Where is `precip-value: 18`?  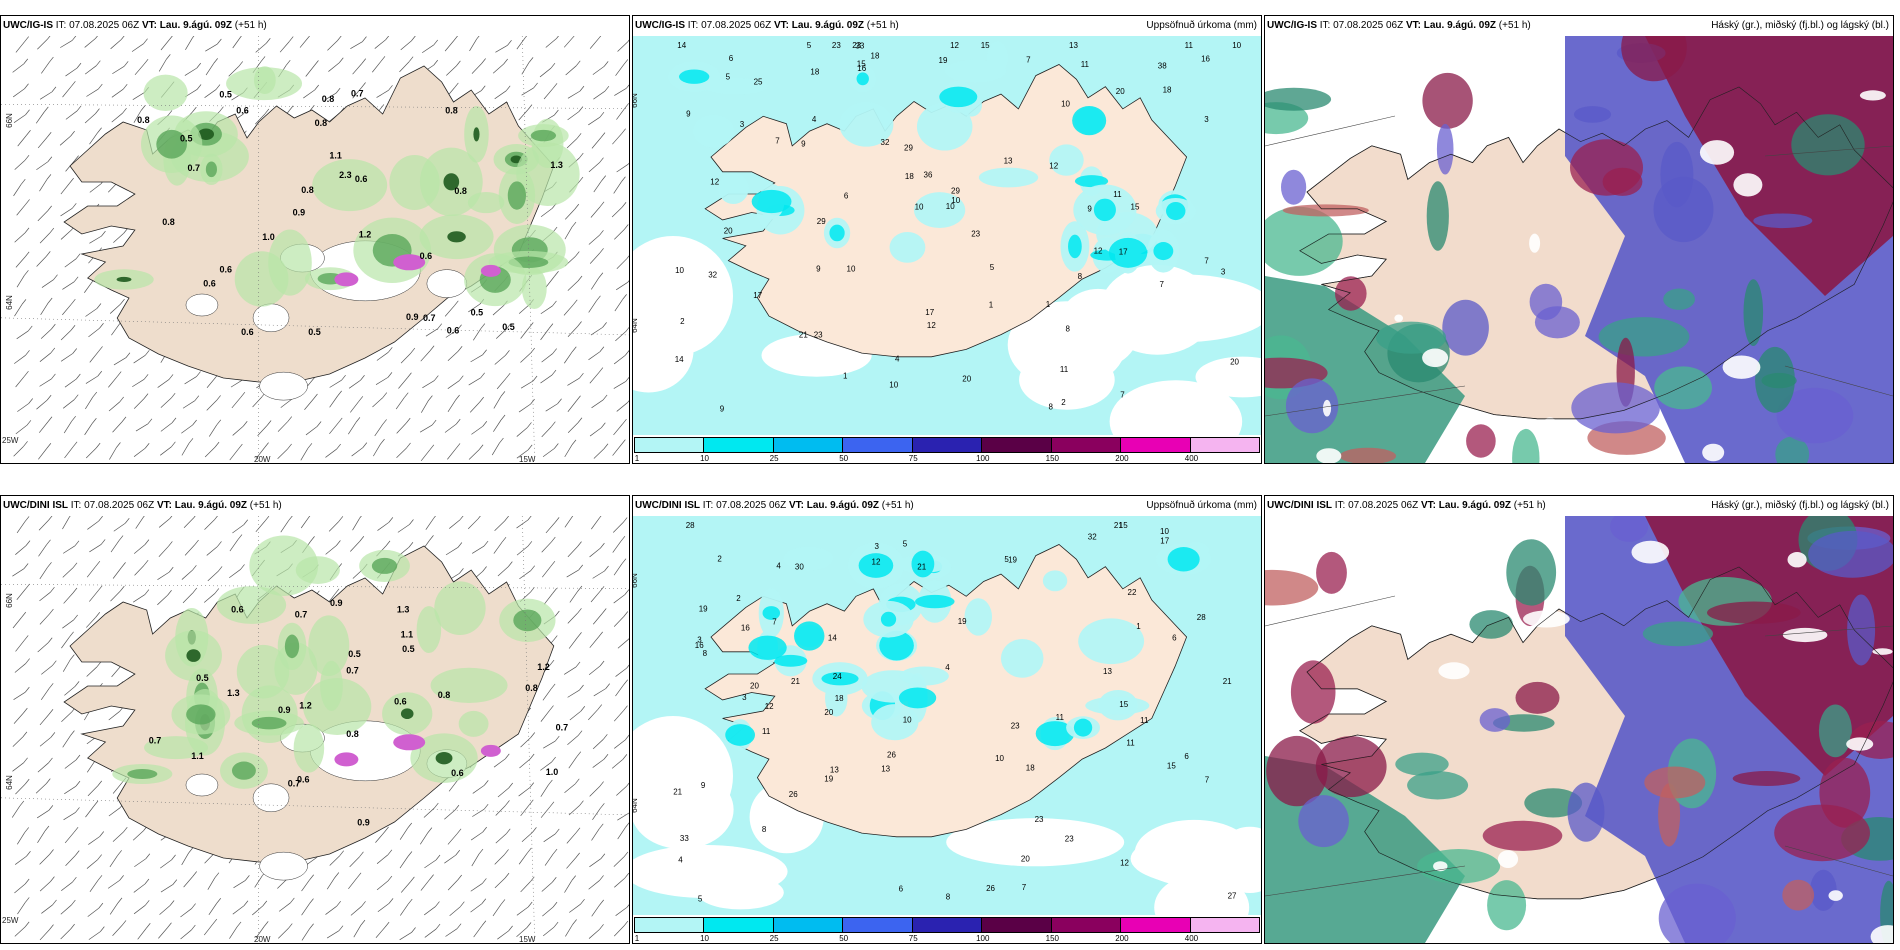
precip-value: 18 is located at coordinates (1030, 767).